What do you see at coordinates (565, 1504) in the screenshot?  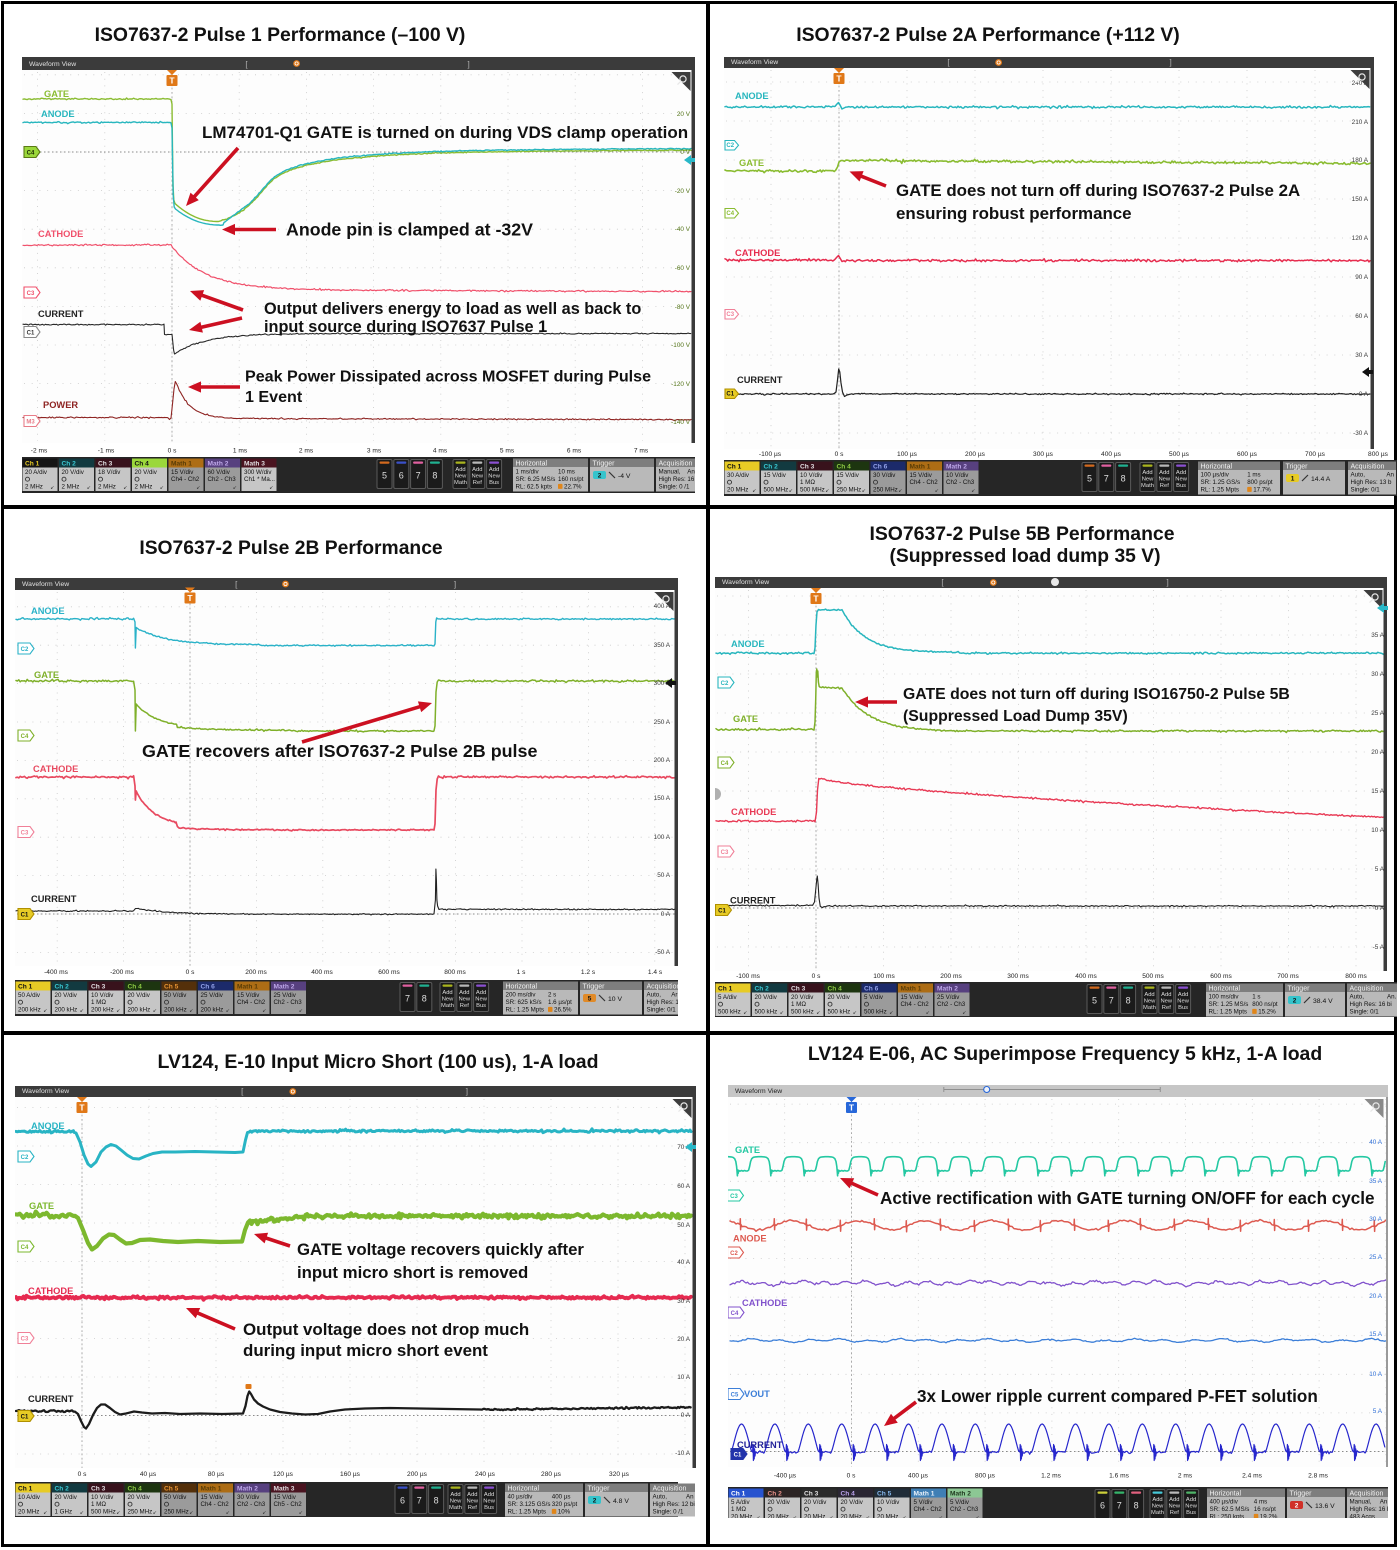 I see `svg-text: 320 ps/pt` at bounding box center [565, 1504].